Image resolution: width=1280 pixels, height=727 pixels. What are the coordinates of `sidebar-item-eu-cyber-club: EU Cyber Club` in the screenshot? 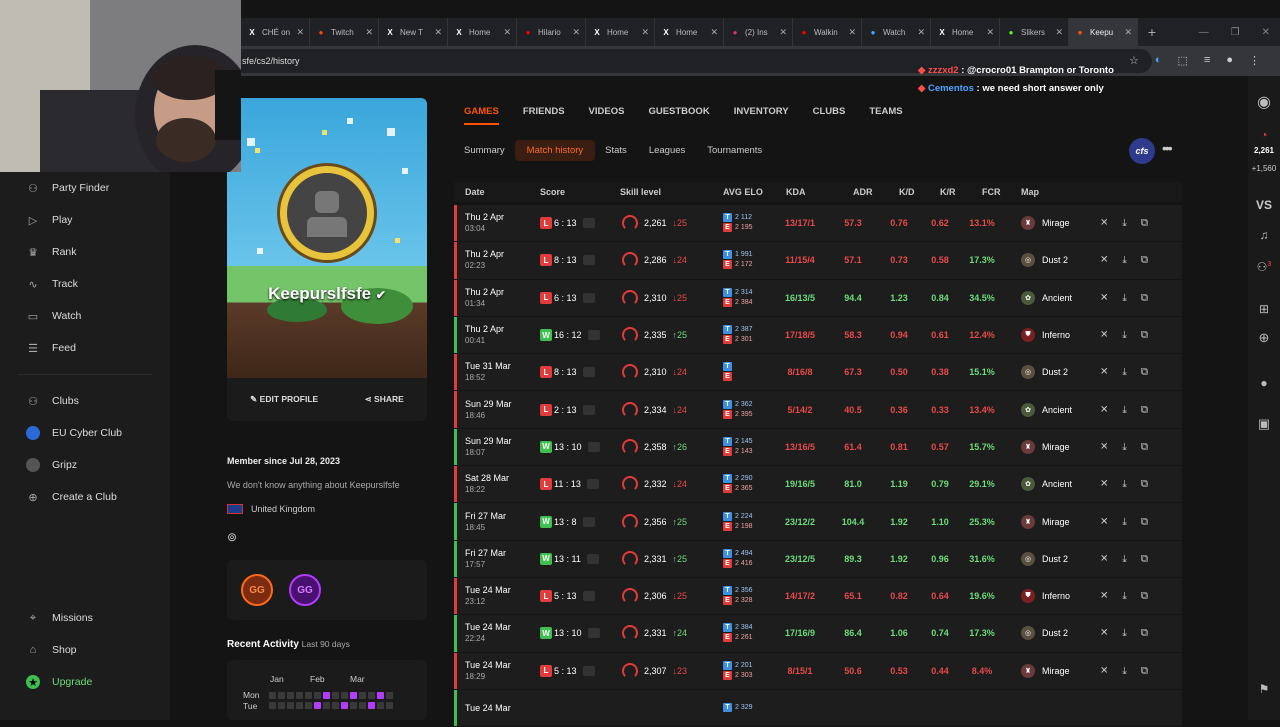 It's located at (85, 433).